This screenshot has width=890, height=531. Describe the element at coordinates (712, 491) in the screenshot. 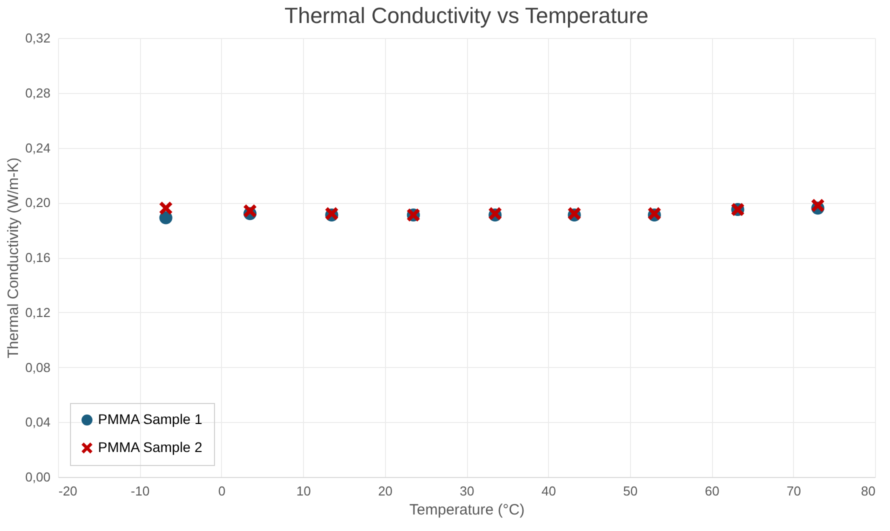

I see `x-tick-label: 60` at that location.